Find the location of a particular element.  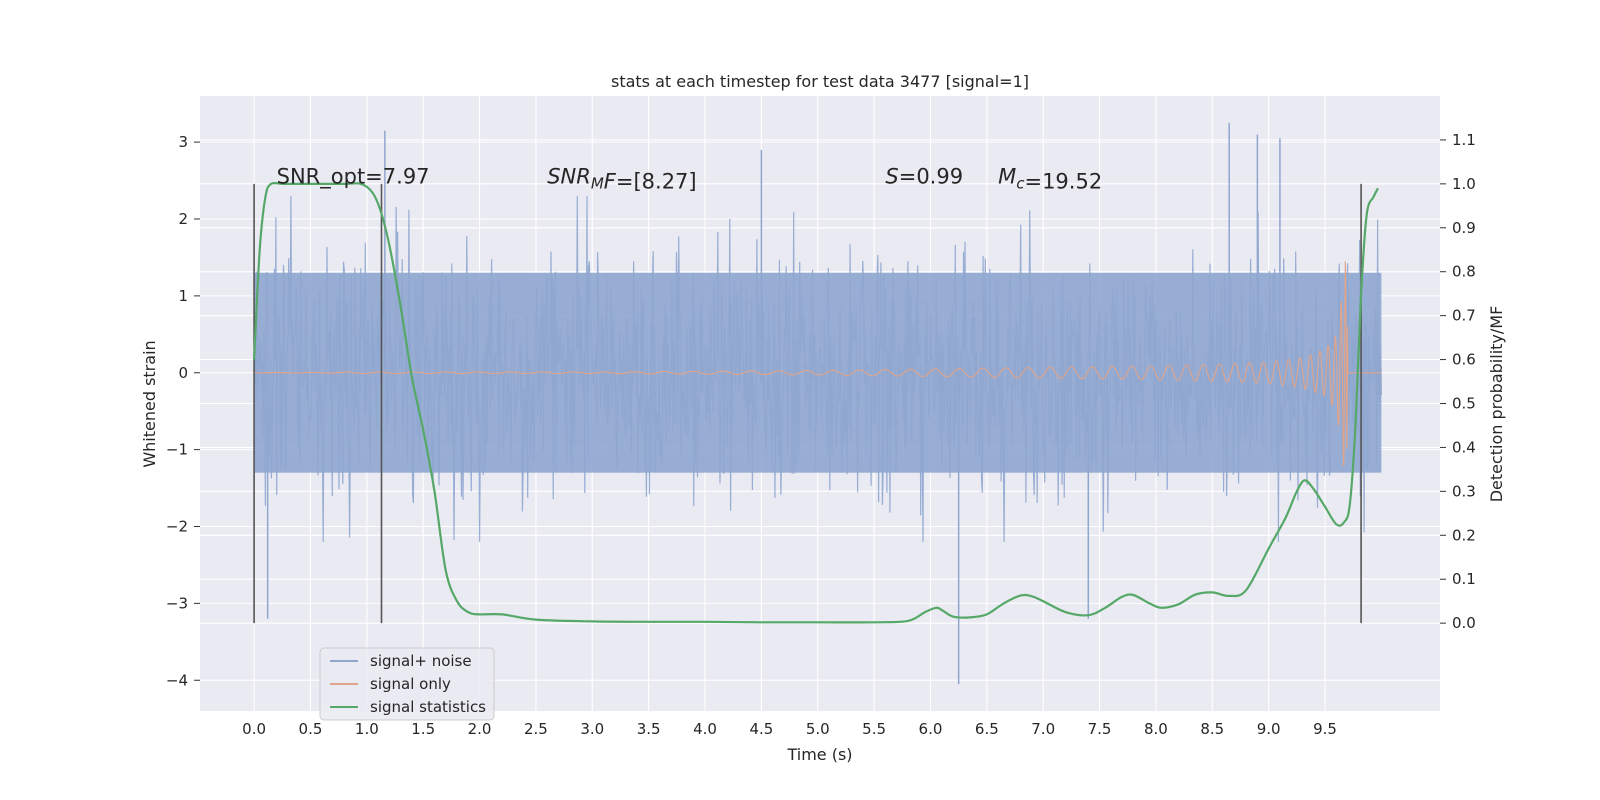

legend-label-signal-statistics: signal statistics is located at coordinates (428, 707).